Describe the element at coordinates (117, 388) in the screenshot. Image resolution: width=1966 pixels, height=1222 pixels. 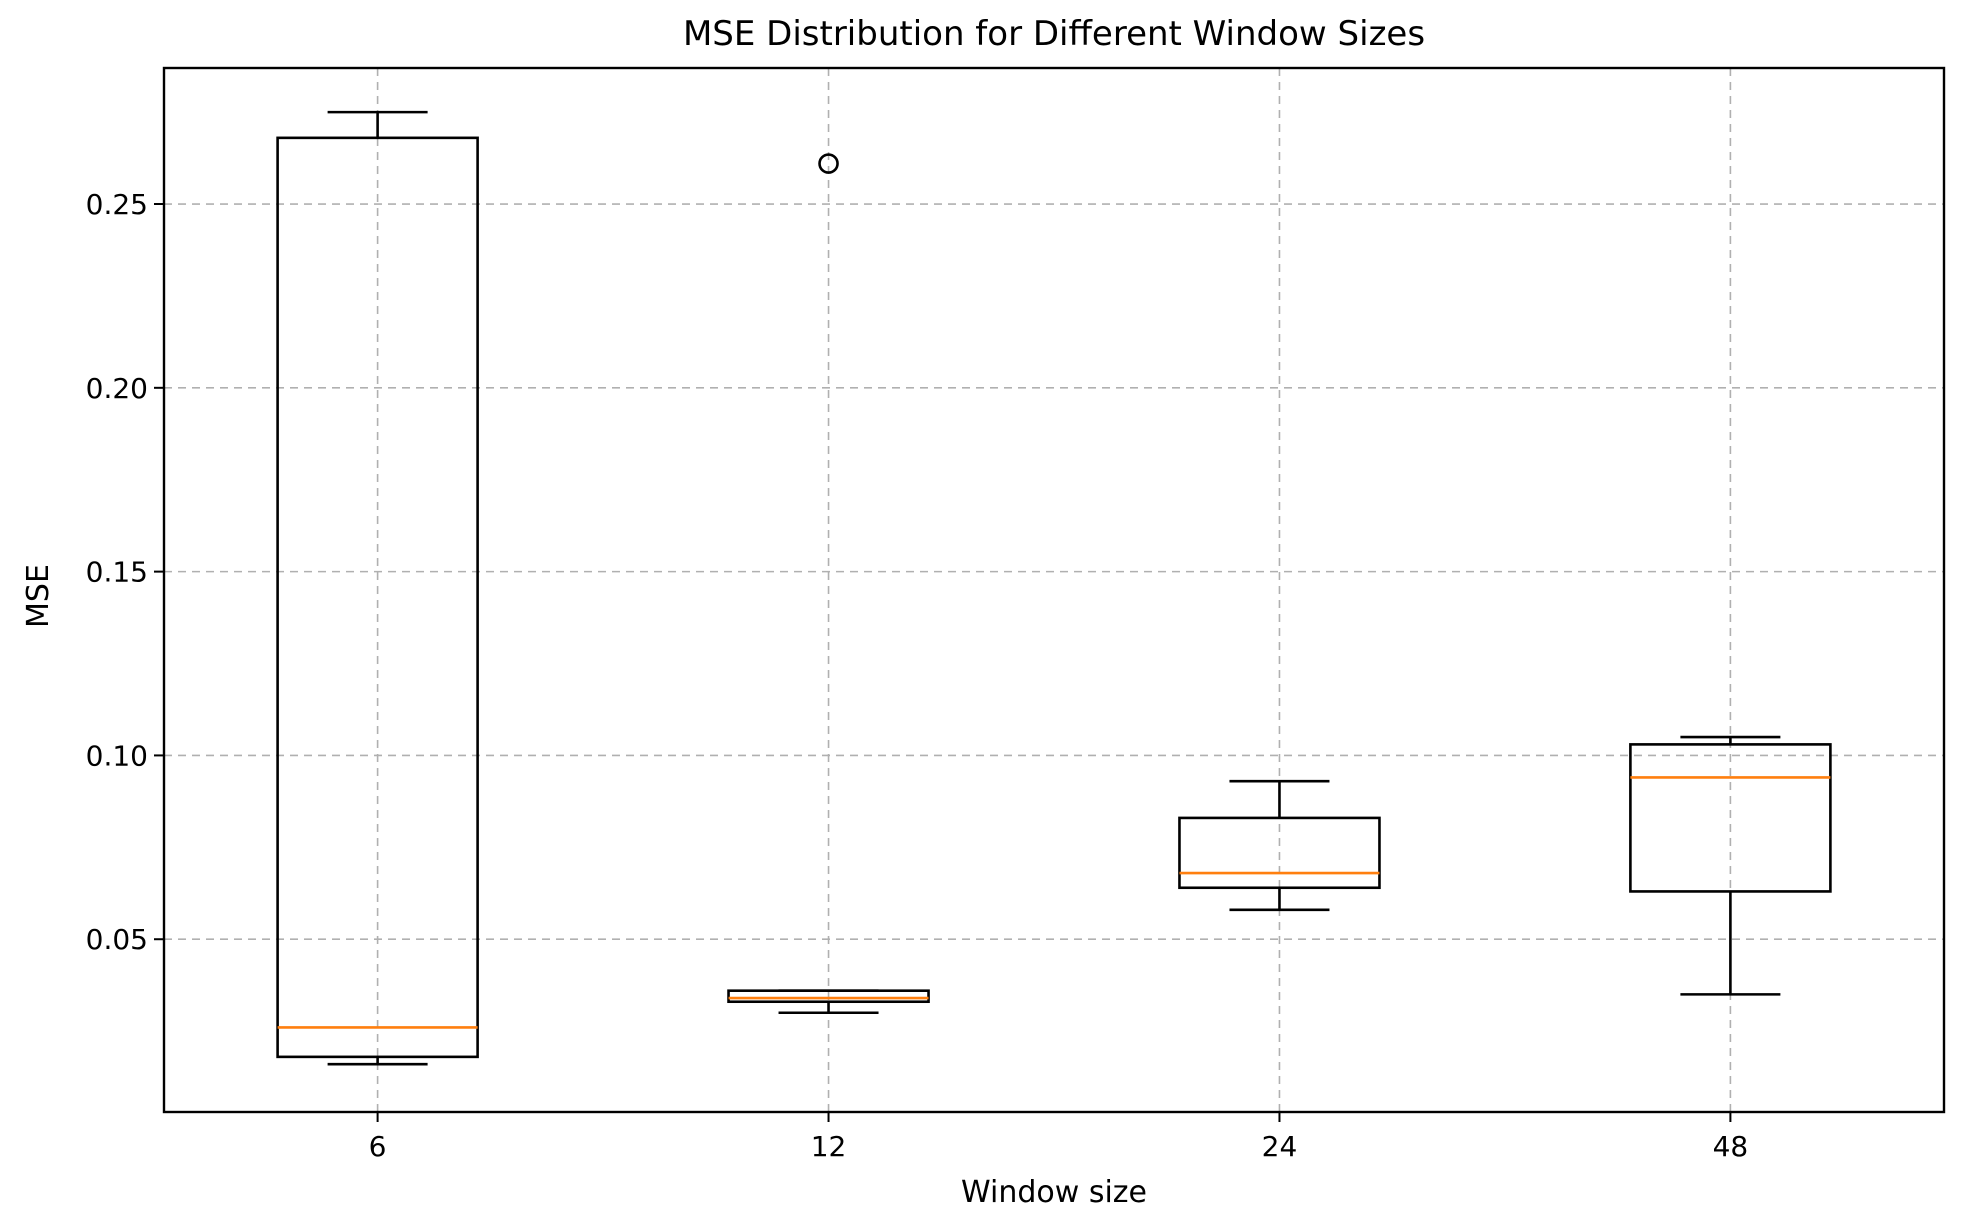
I see `y-tick-label: 0.20` at that location.